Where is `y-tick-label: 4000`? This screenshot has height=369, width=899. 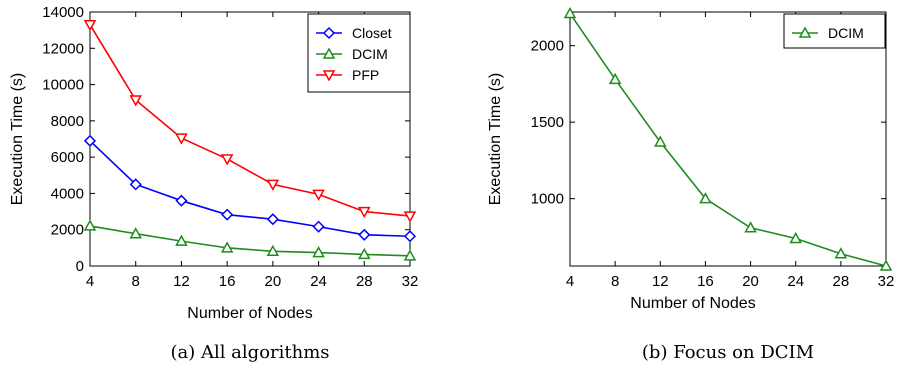
y-tick-label: 4000 is located at coordinates (67, 193).